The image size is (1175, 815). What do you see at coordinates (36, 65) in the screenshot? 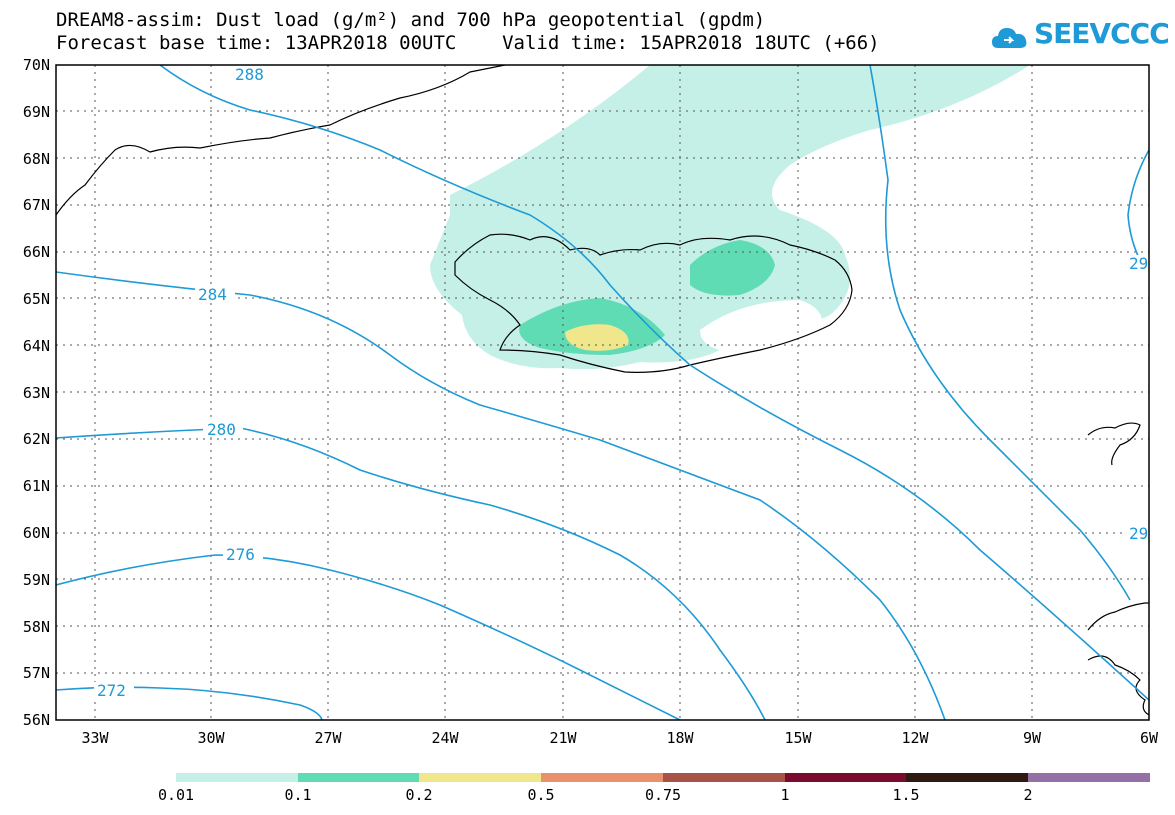
I see `lat-label: 70N` at bounding box center [36, 65].